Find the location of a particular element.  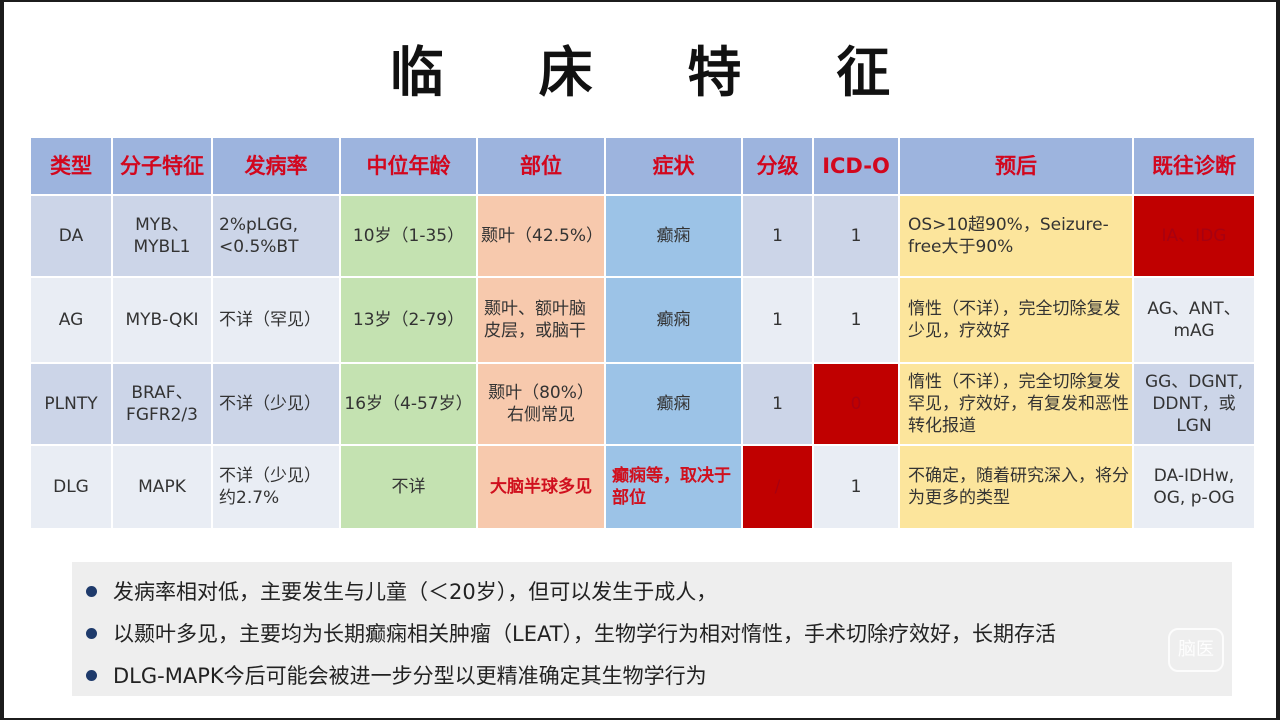

cell-incidence: 2%pLGG, <0.5%BT is located at coordinates (276, 236).